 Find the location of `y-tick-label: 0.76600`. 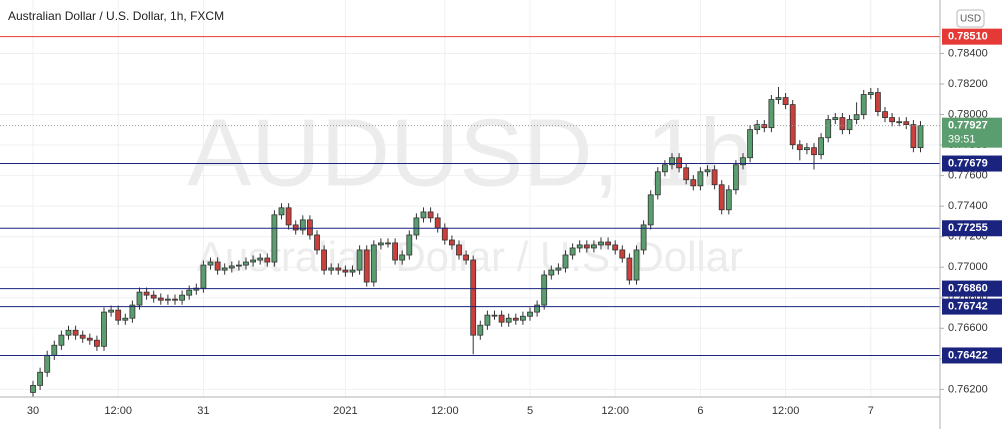

y-tick-label: 0.76600 is located at coordinates (968, 328).